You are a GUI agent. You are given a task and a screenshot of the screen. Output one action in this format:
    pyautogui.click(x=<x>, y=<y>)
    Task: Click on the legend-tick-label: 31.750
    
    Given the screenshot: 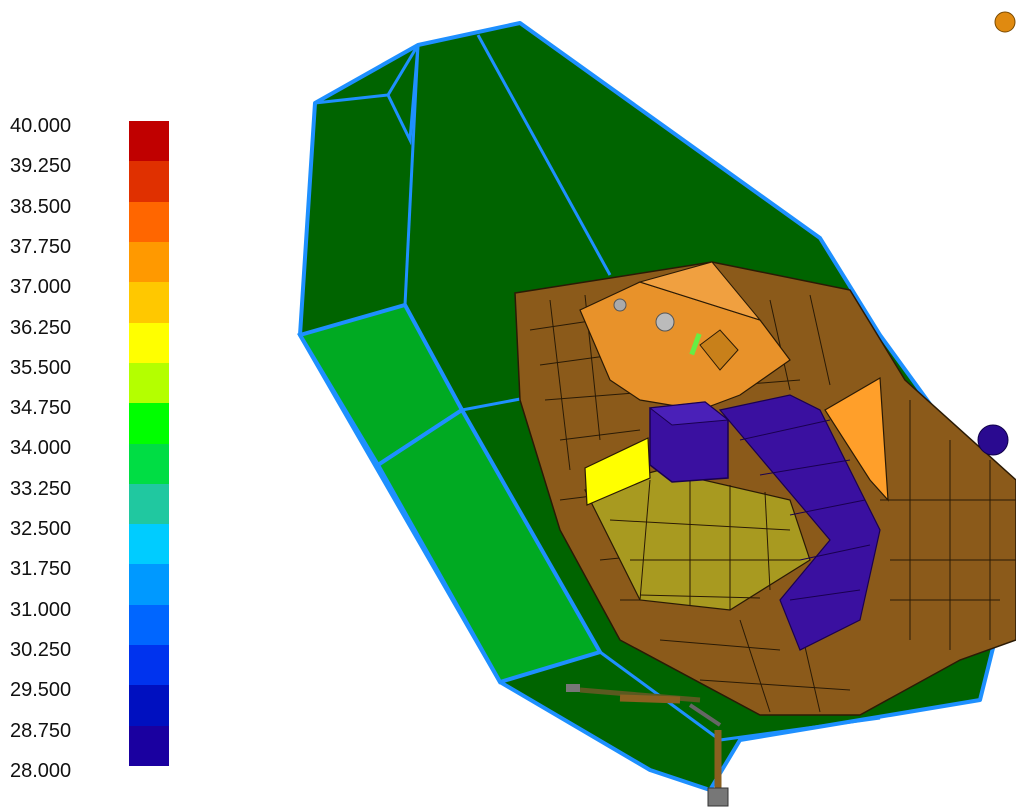 What is the action you would take?
    pyautogui.click(x=41, y=569)
    